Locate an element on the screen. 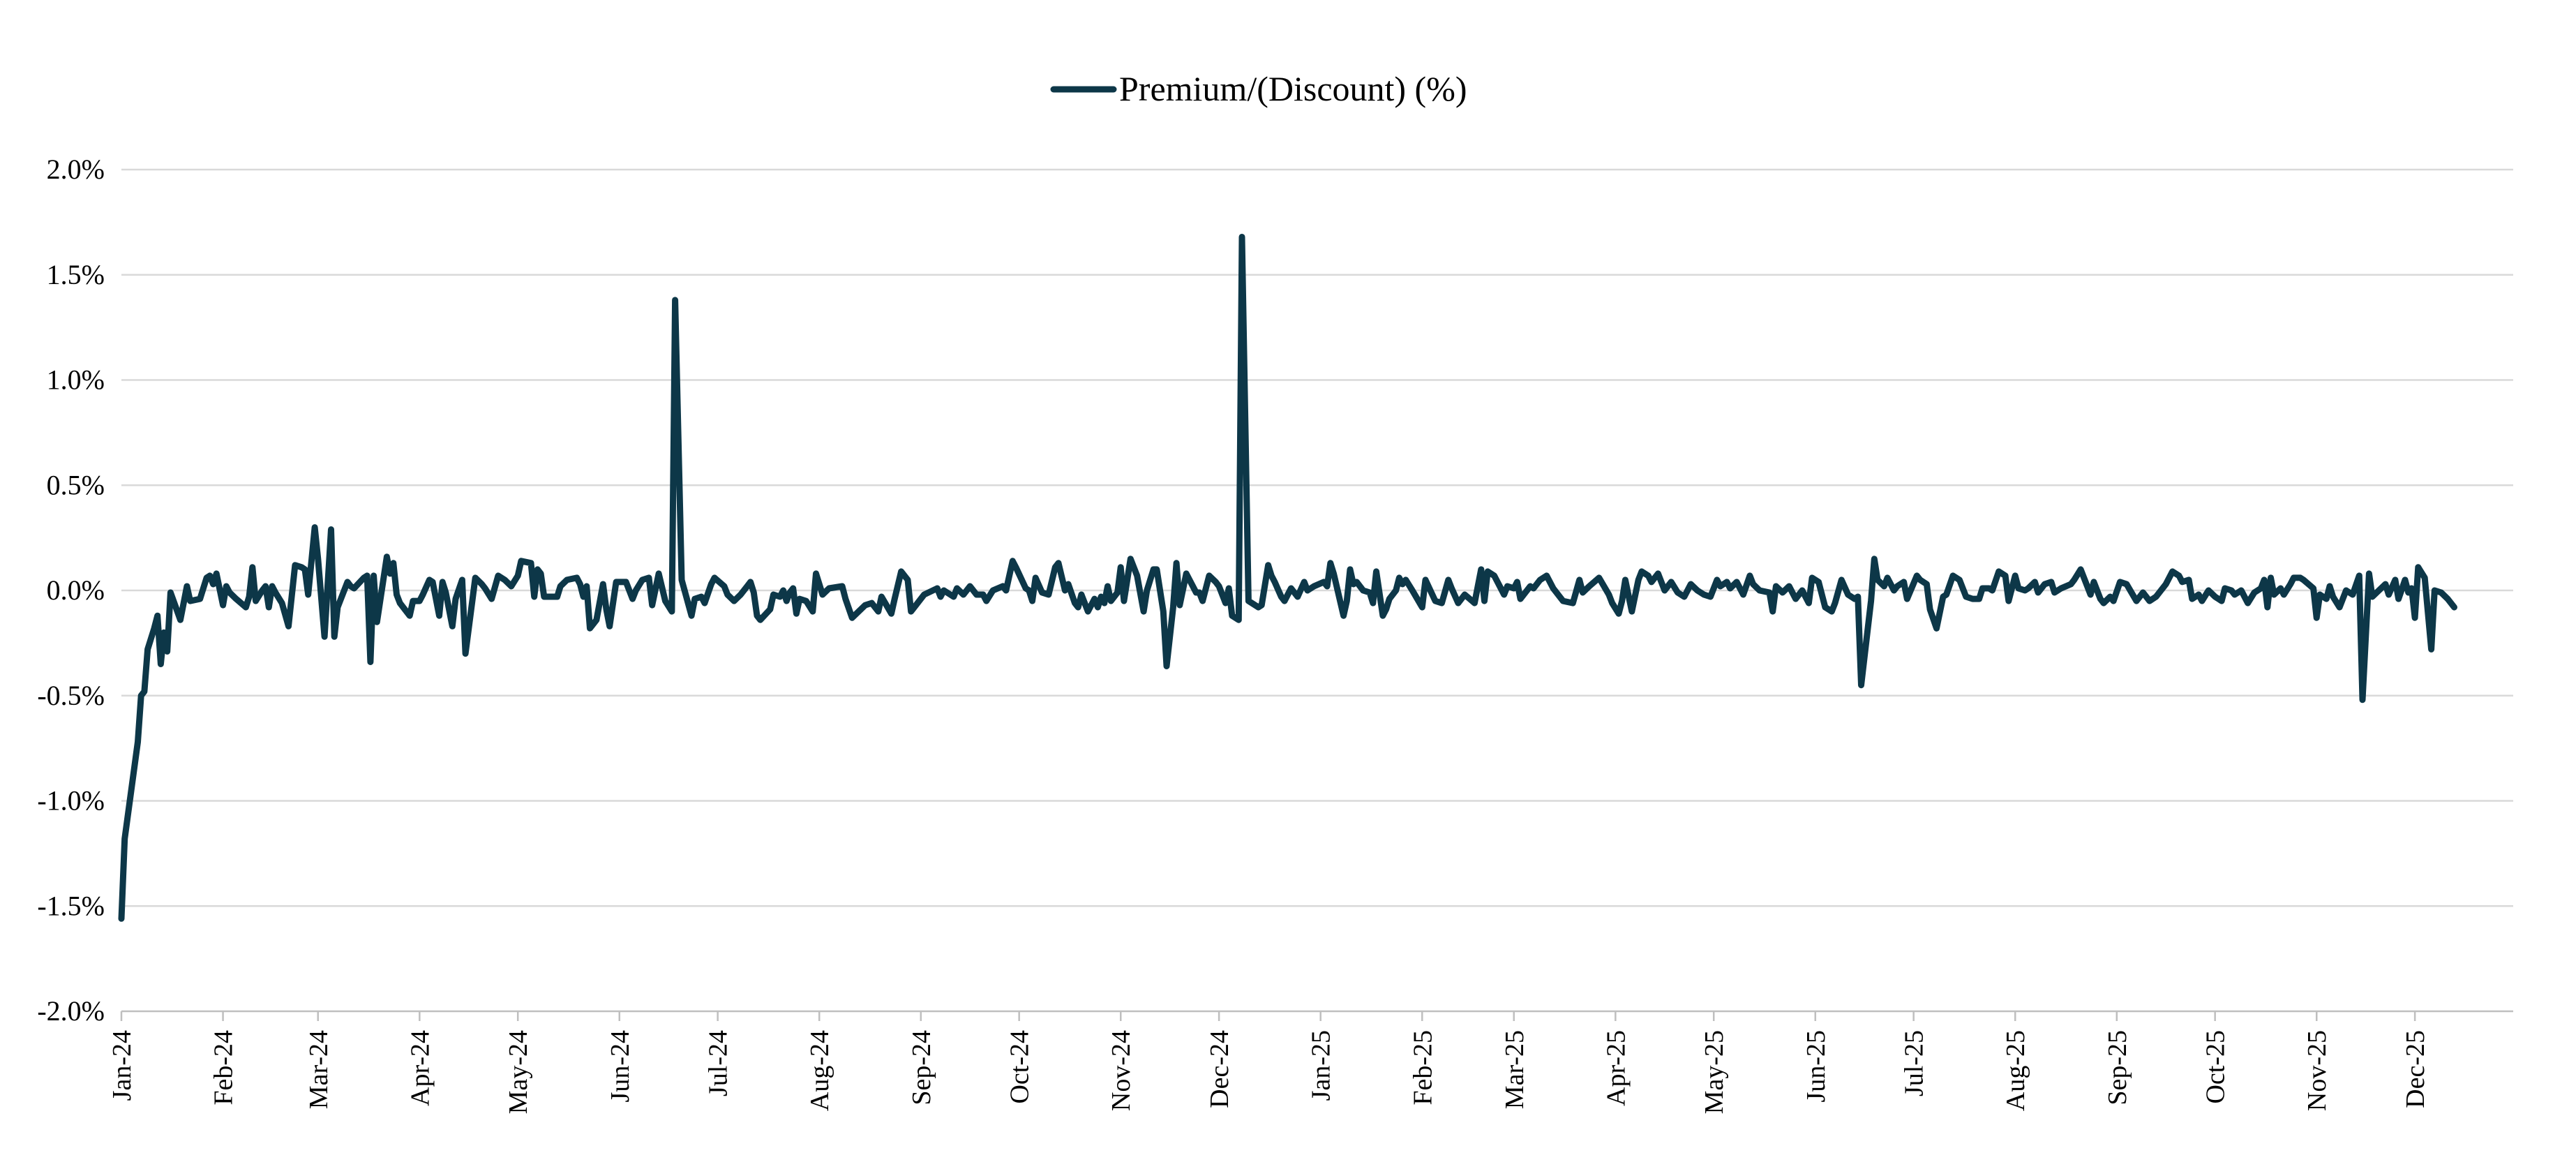 The image size is (2576, 1169). x-tick-label: Oct-25 is located at coordinates (2216, 1067).